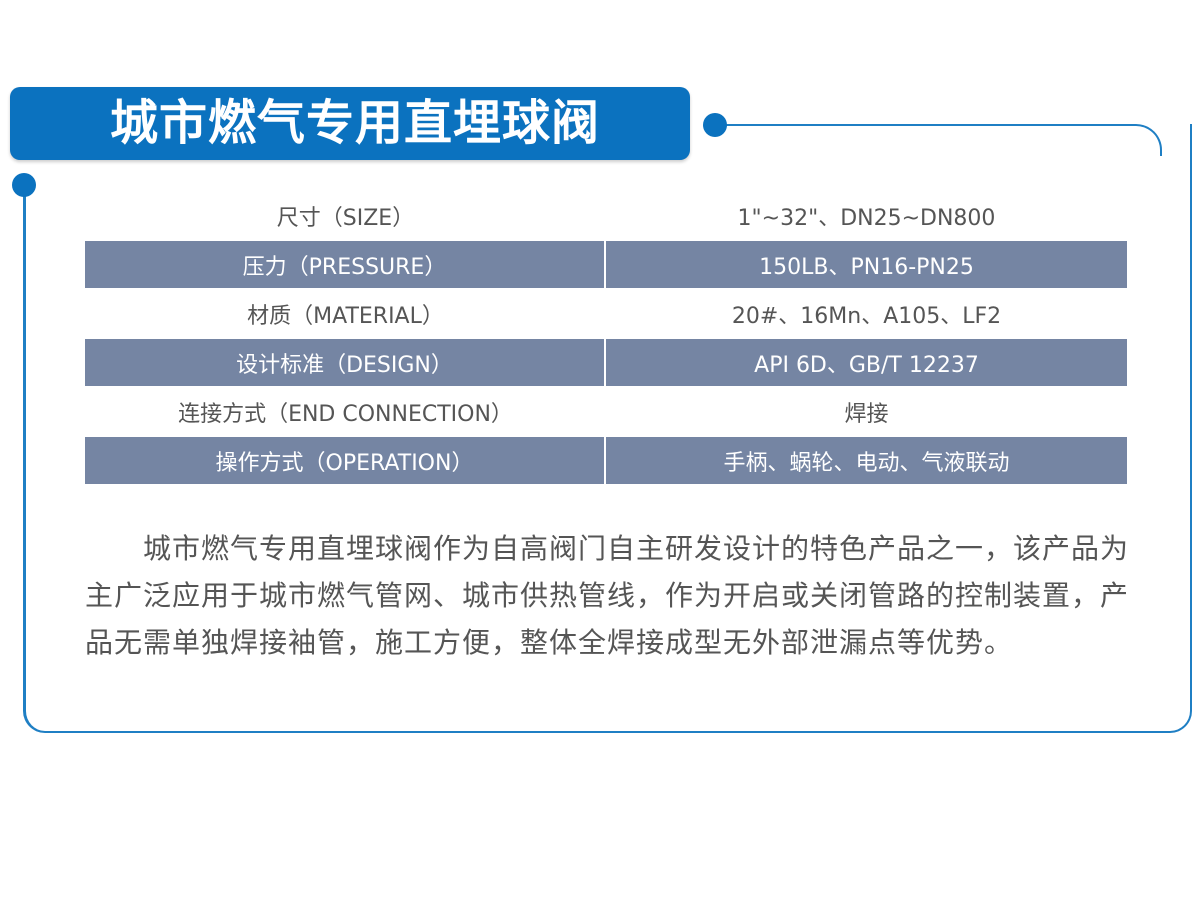  What do you see at coordinates (345, 460) in the screenshot?
I see `spec-label: 操作方式（OPERATION）` at bounding box center [345, 460].